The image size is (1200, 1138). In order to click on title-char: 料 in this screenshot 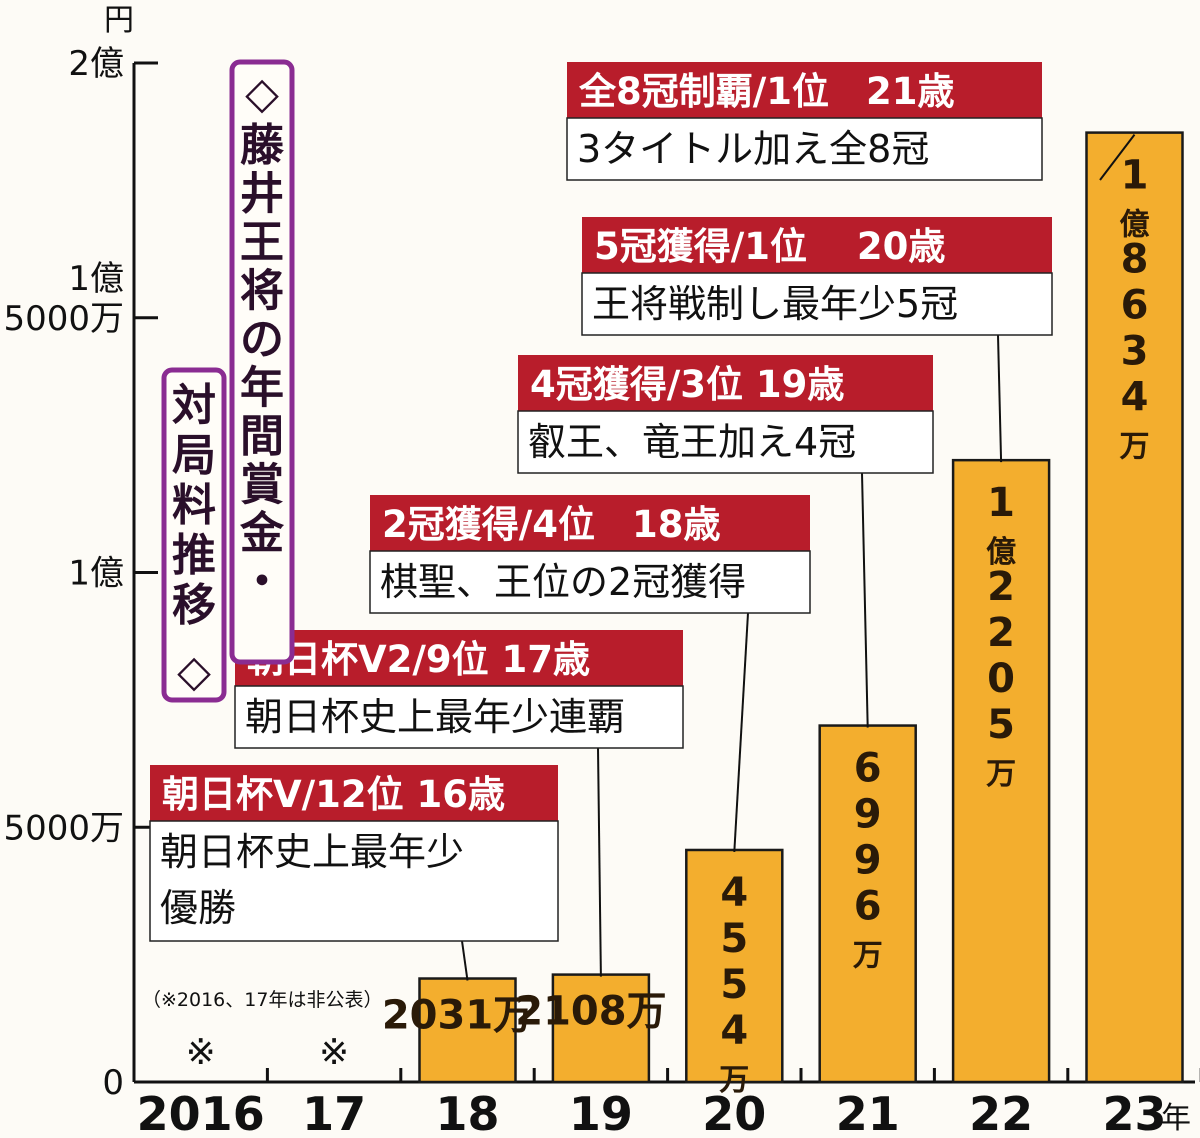, I will do `click(194, 505)`.